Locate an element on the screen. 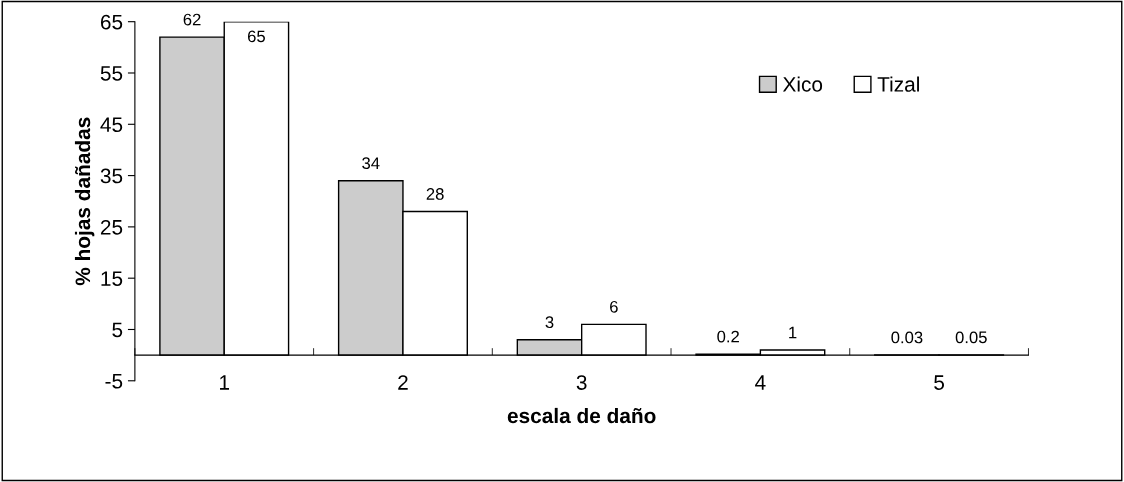  data-label: 0.2 is located at coordinates (728, 336).